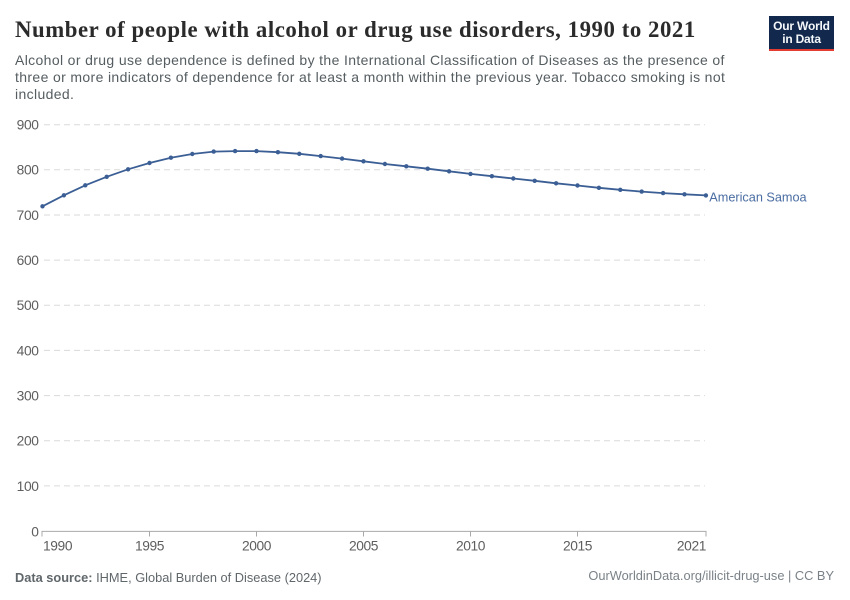 The height and width of the screenshot is (600, 850). I want to click on svg-text: 2021, so click(691, 546).